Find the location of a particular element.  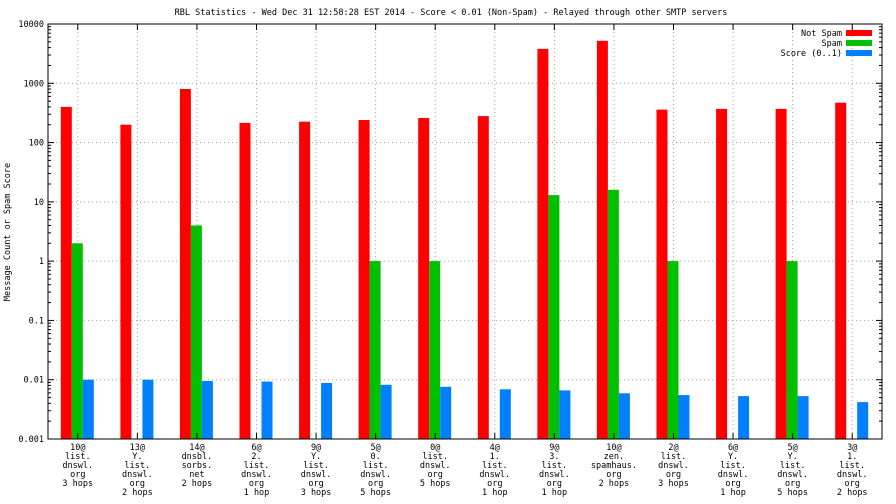

x-tick-label-line: 2@ is located at coordinates (673, 448).